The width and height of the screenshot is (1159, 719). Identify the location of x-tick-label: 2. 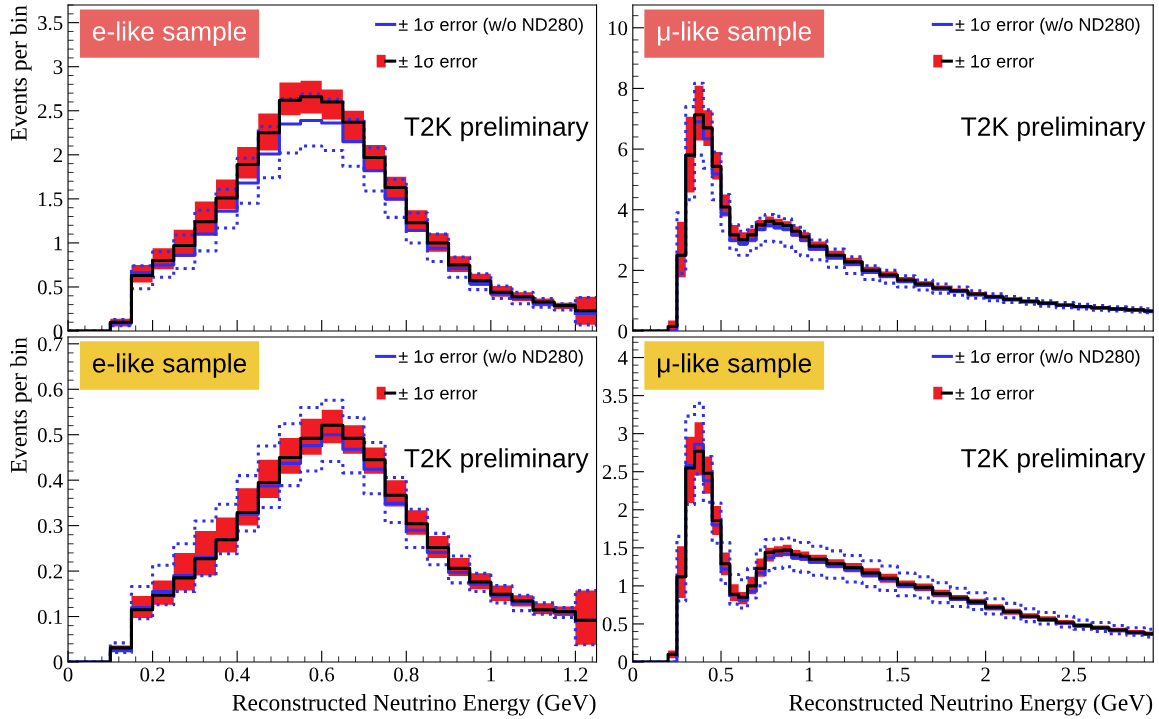
(985, 674).